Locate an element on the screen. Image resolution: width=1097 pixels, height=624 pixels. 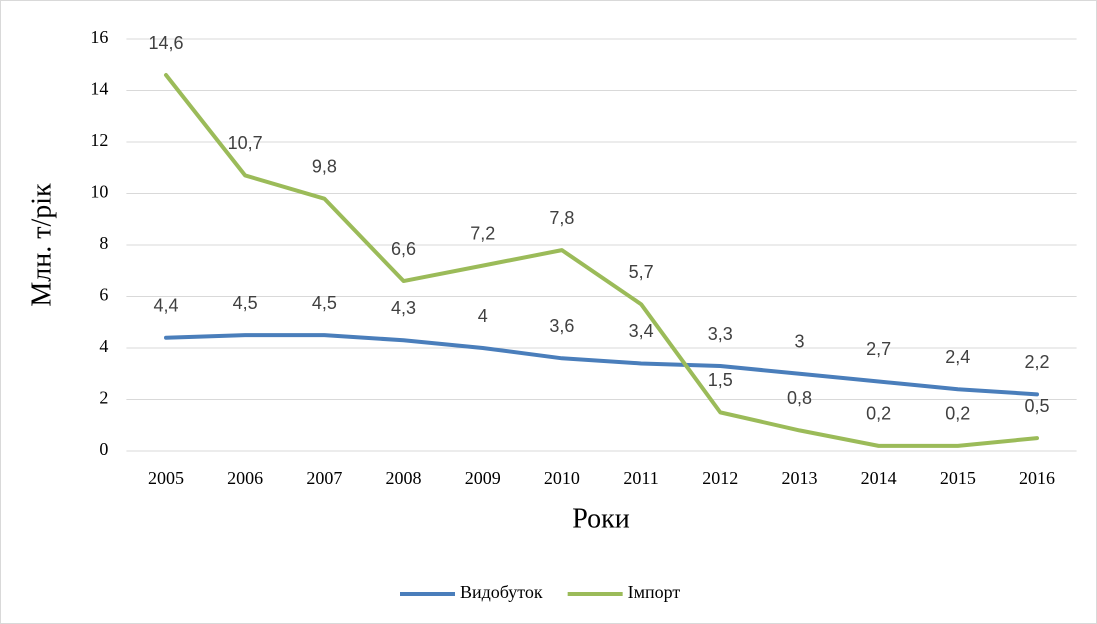
x-tick-label: 2006 is located at coordinates (245, 478).